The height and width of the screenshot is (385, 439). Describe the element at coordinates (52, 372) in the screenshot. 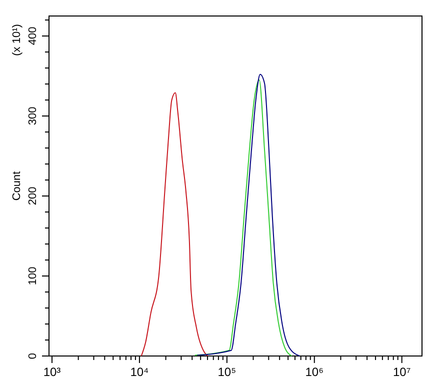

I see `x-tick-label: 10³` at that location.